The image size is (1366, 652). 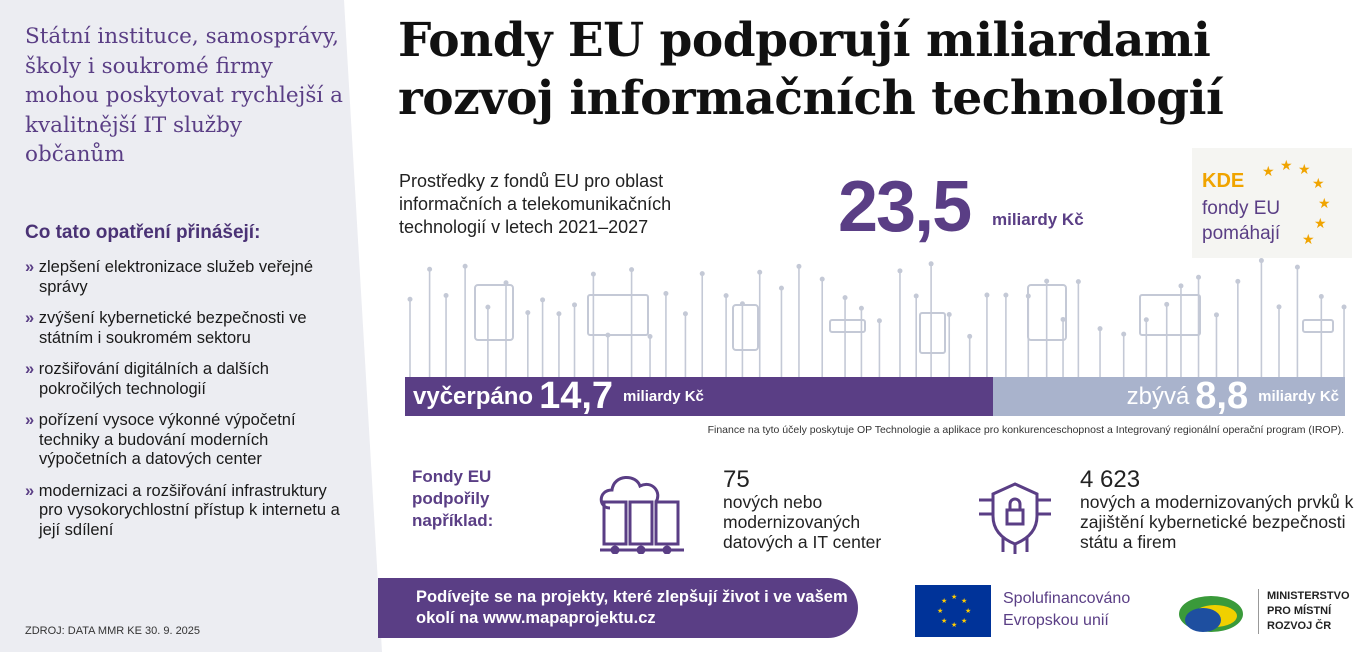 I want to click on data-center-icon, so click(x=641, y=515).